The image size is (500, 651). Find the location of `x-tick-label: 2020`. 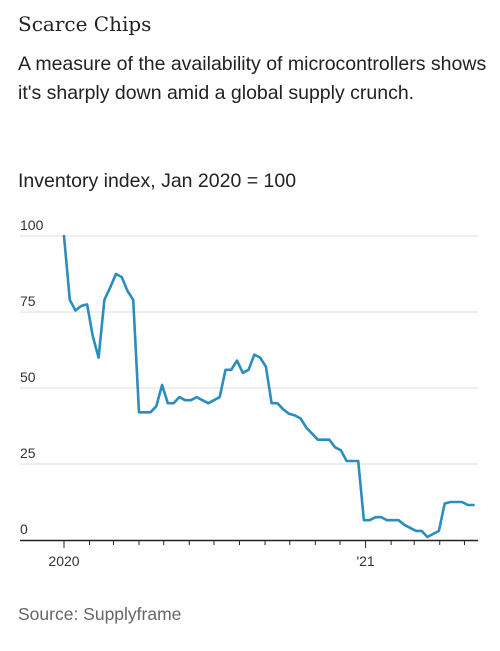

x-tick-label: 2020 is located at coordinates (63, 561).